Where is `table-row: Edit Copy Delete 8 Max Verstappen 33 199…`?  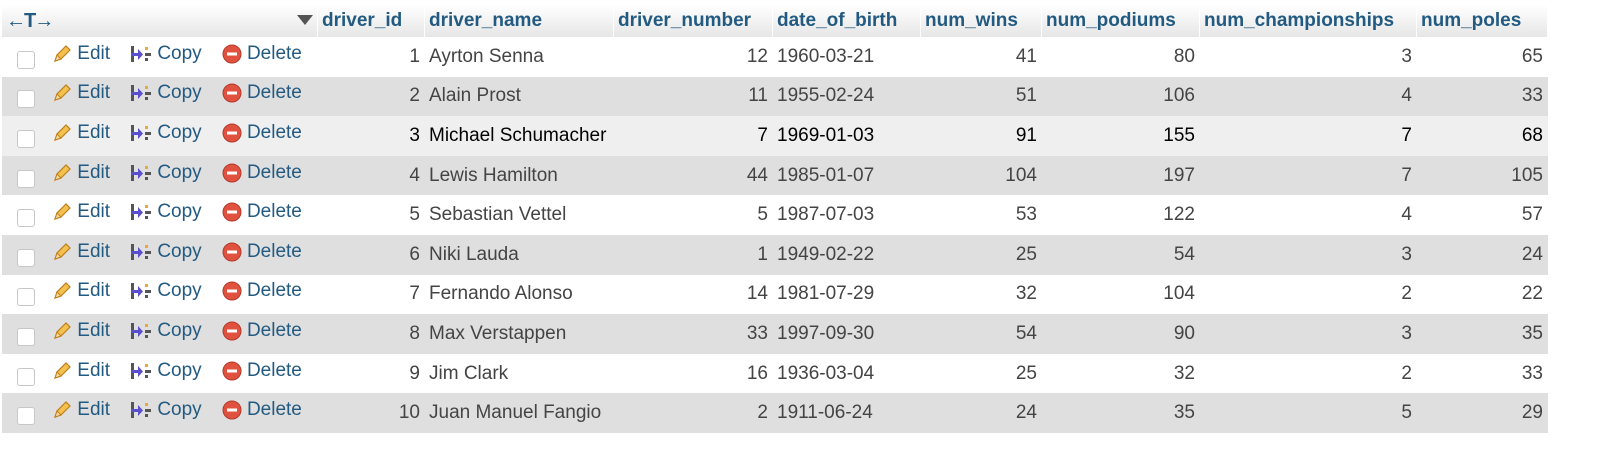
table-row: Edit Copy Delete 8 Max Verstappen 33 199… is located at coordinates (775, 334).